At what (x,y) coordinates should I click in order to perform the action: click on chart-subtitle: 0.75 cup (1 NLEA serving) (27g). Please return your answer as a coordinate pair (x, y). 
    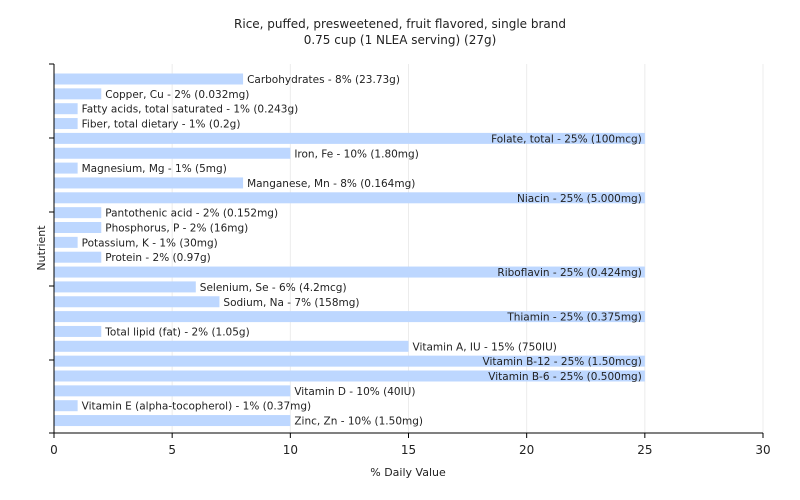
    Looking at the image, I should click on (400, 40).